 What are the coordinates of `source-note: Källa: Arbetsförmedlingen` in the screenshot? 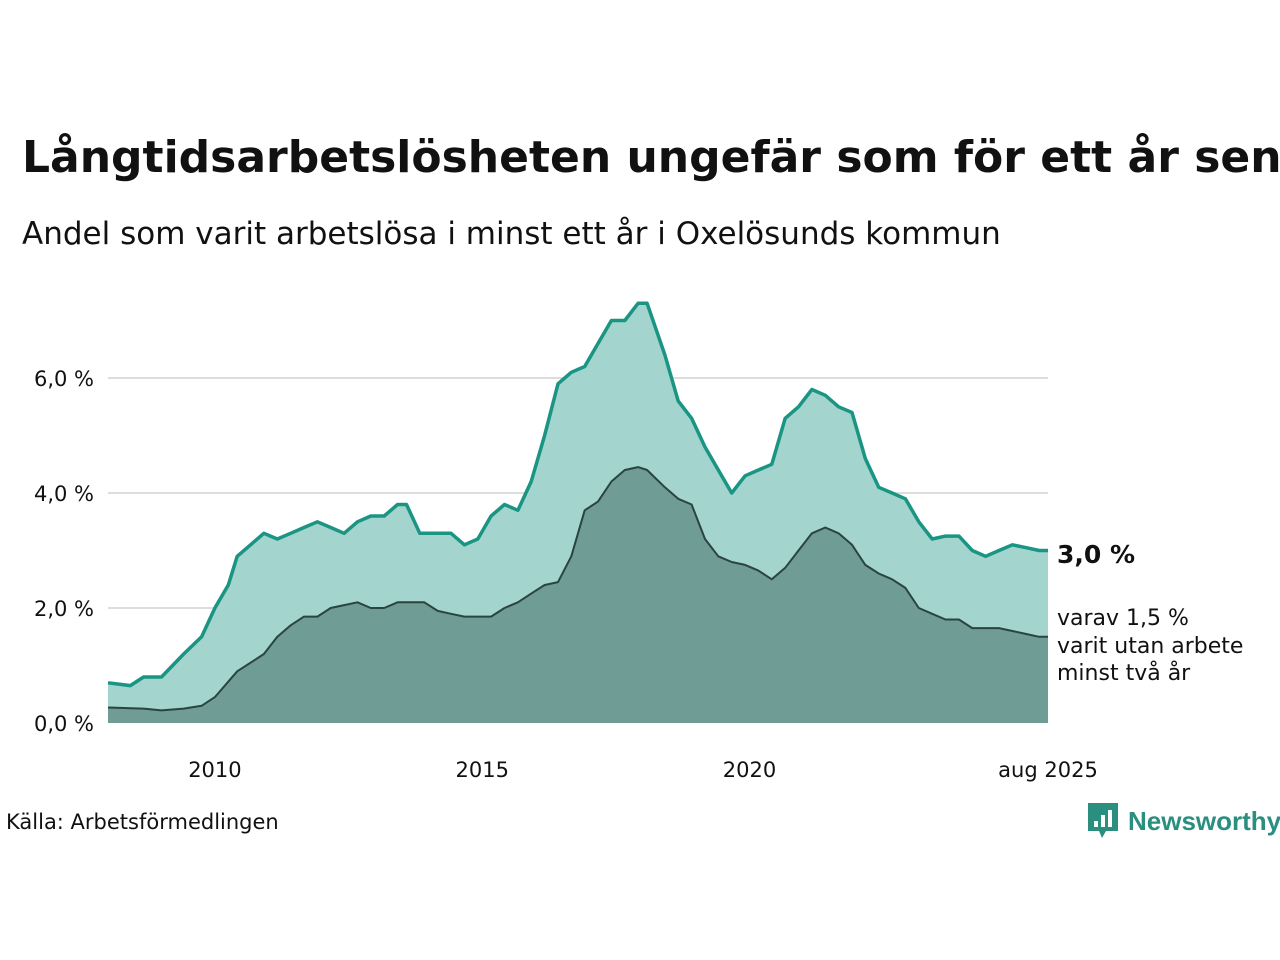 It's located at (142, 822).